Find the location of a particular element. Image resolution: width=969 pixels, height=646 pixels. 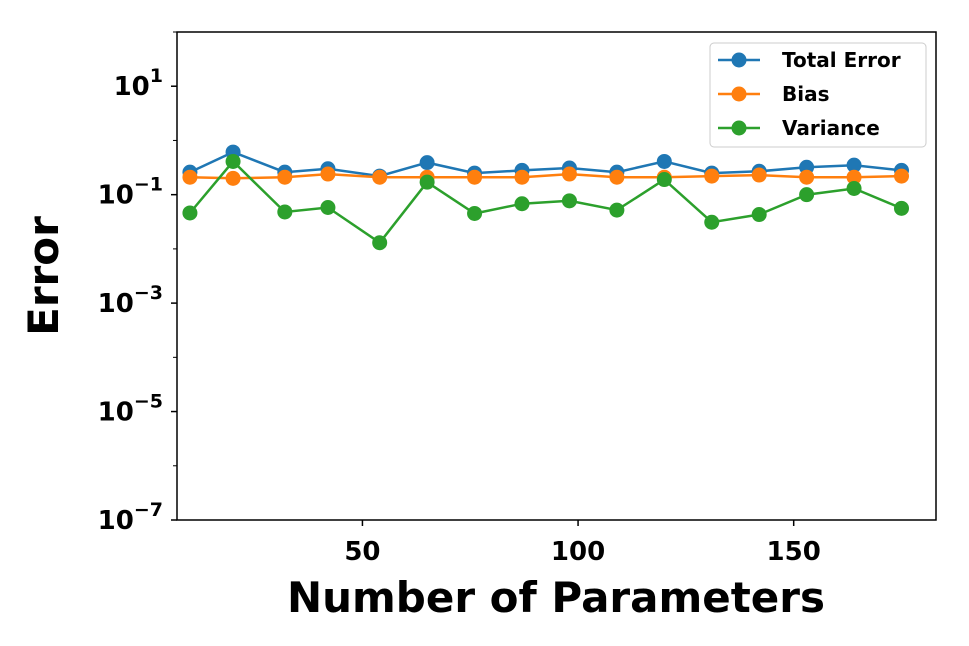

y-tick-label: 10⁻³ is located at coordinates (130, 300).